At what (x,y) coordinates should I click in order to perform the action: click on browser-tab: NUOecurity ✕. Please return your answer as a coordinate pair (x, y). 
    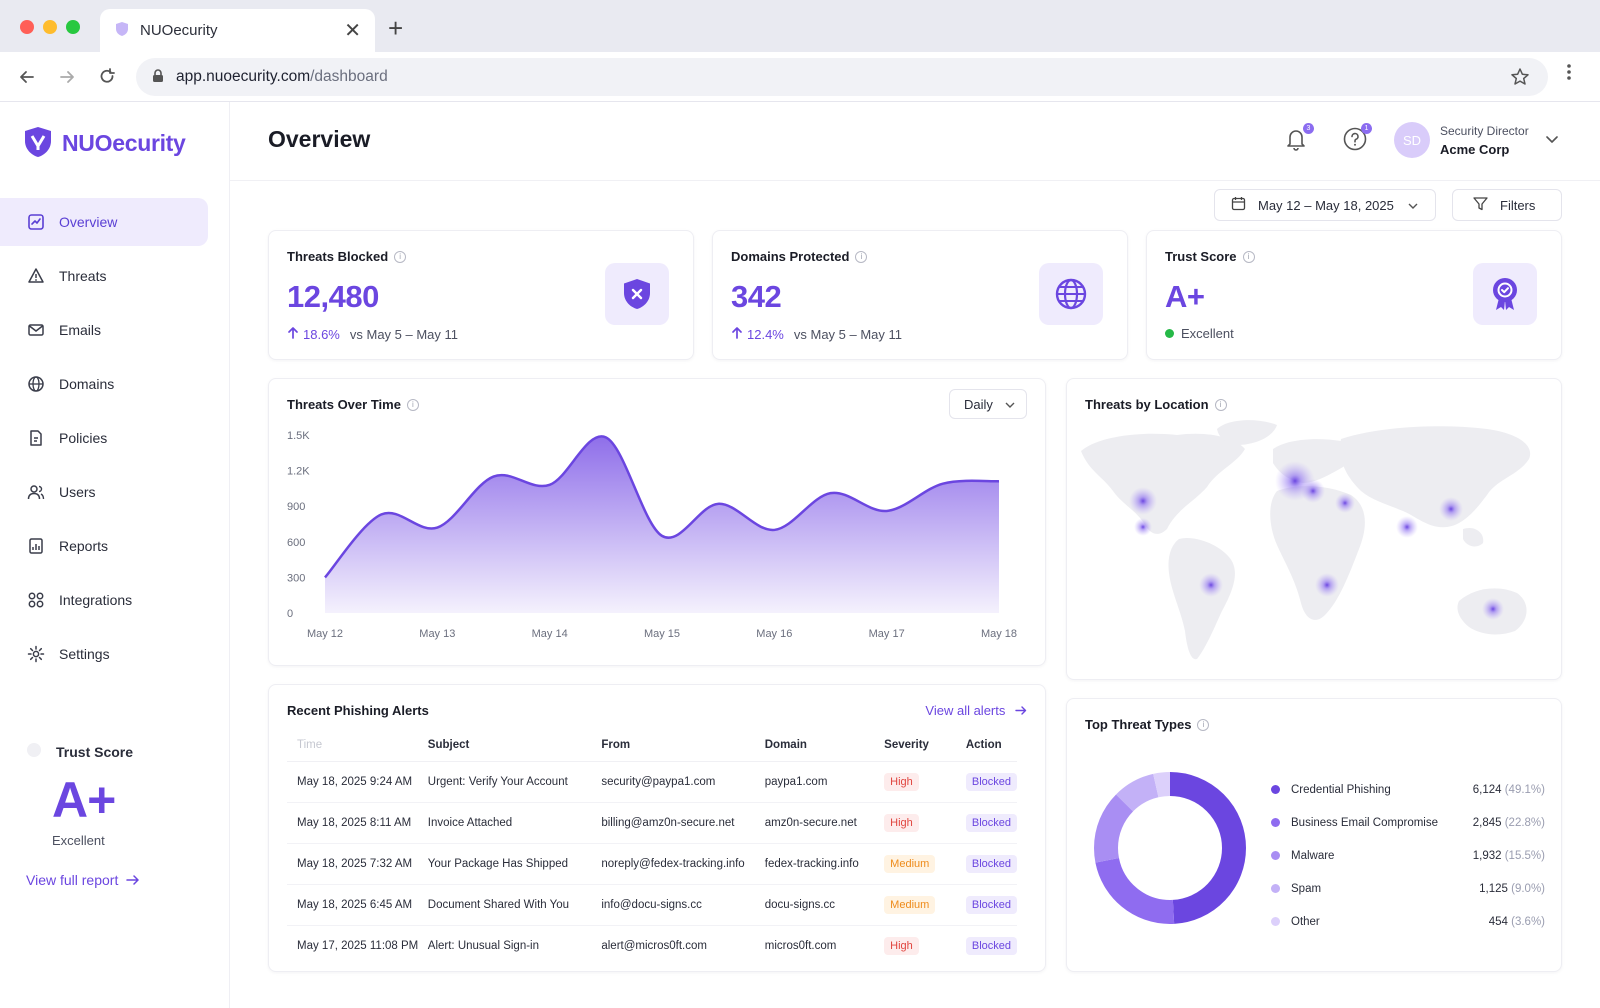
    Looking at the image, I should click on (237, 30).